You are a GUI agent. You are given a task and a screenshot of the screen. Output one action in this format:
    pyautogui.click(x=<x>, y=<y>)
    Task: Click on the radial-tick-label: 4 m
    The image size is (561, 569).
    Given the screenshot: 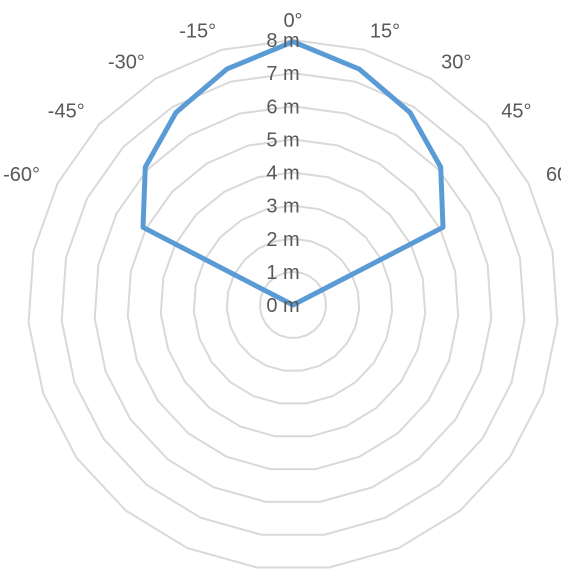 What is the action you would take?
    pyautogui.click(x=282, y=174)
    